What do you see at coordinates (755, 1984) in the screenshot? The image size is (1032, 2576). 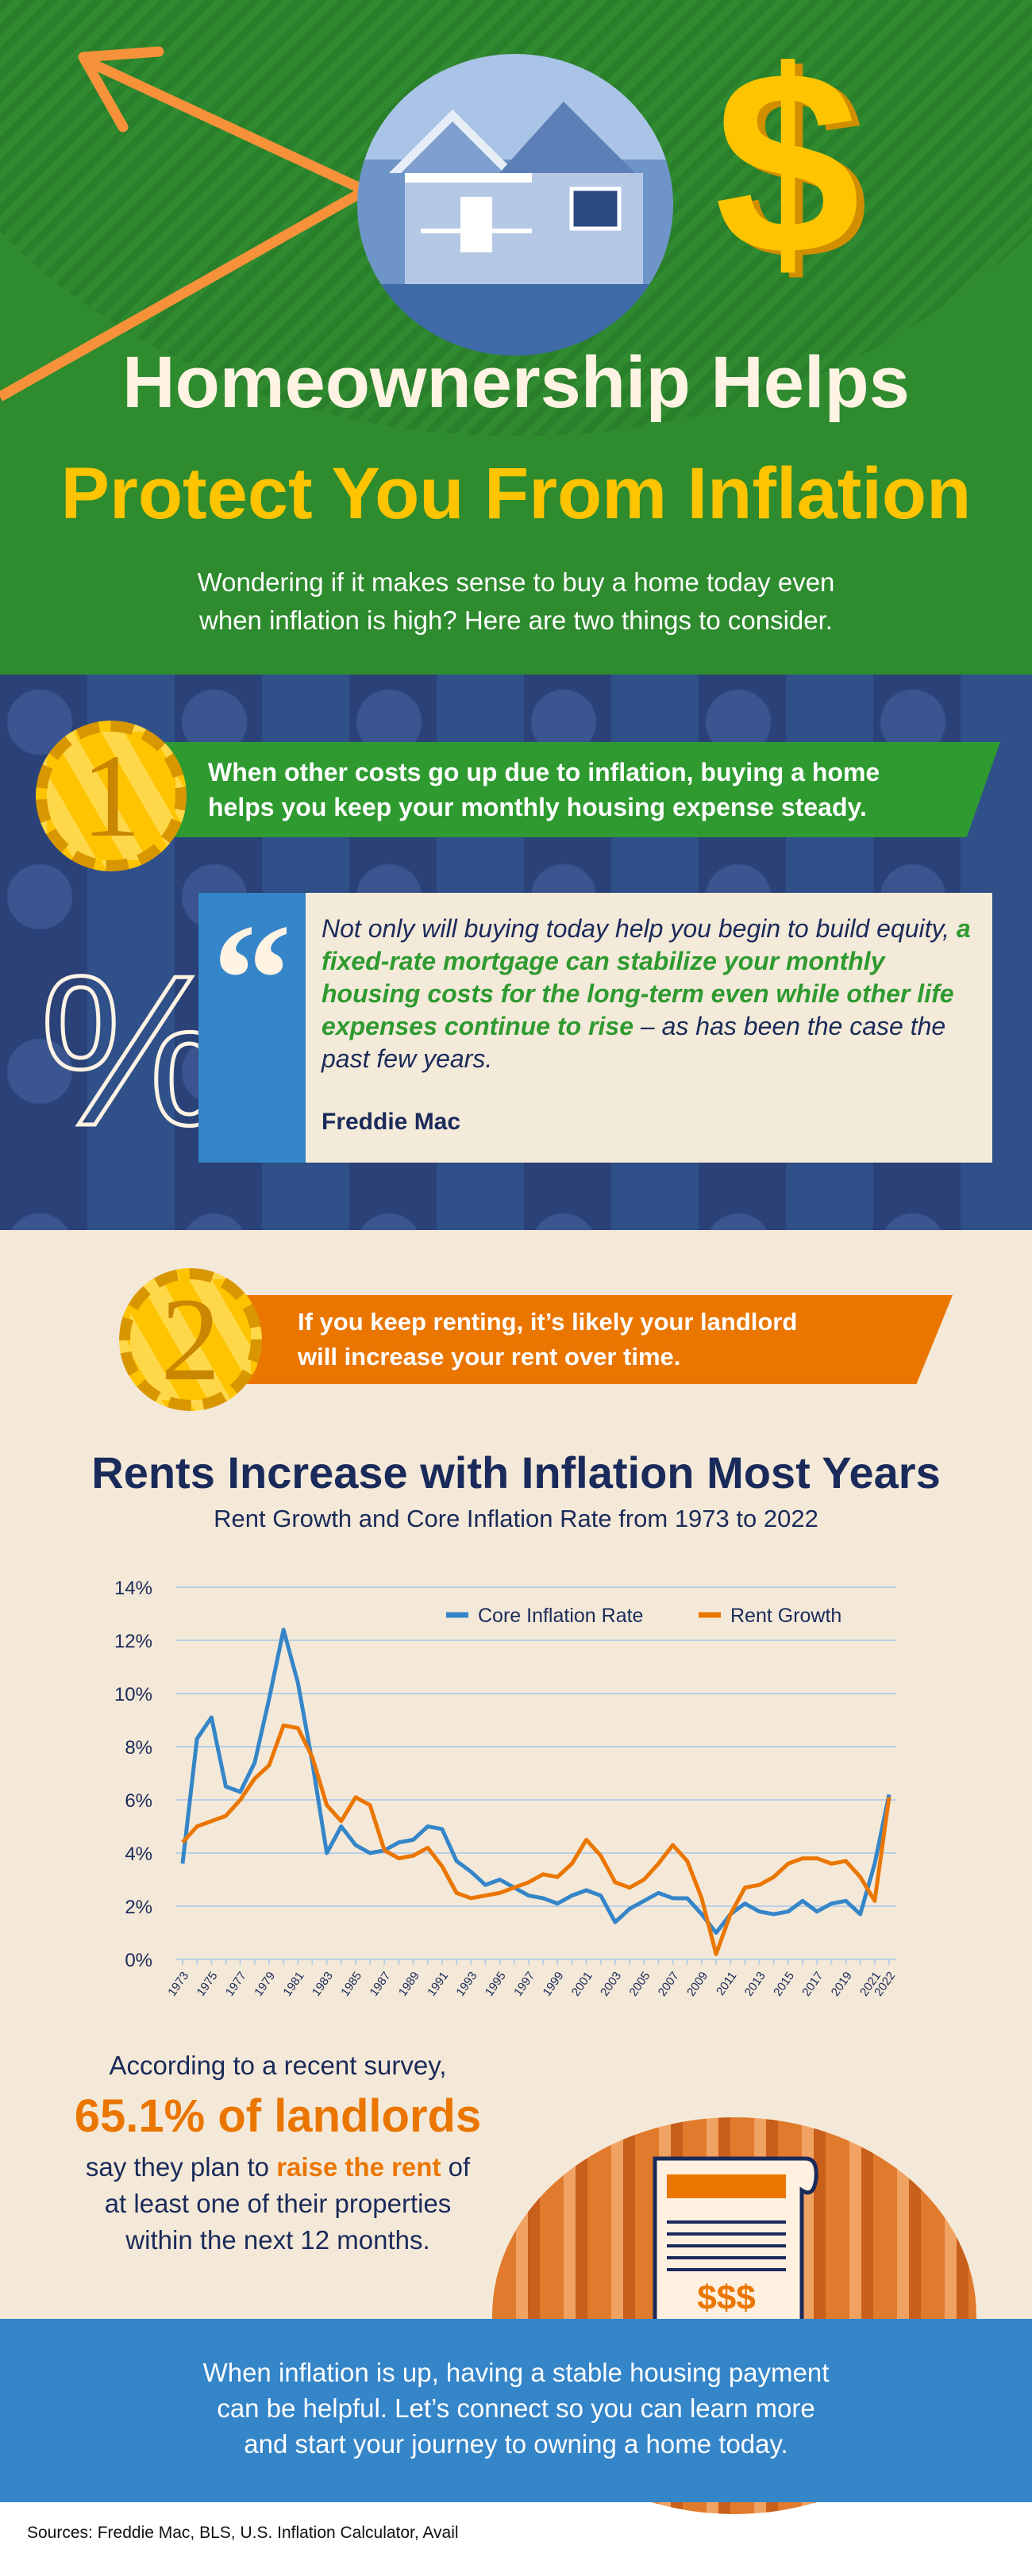 I see `x-tick-label: 2013` at bounding box center [755, 1984].